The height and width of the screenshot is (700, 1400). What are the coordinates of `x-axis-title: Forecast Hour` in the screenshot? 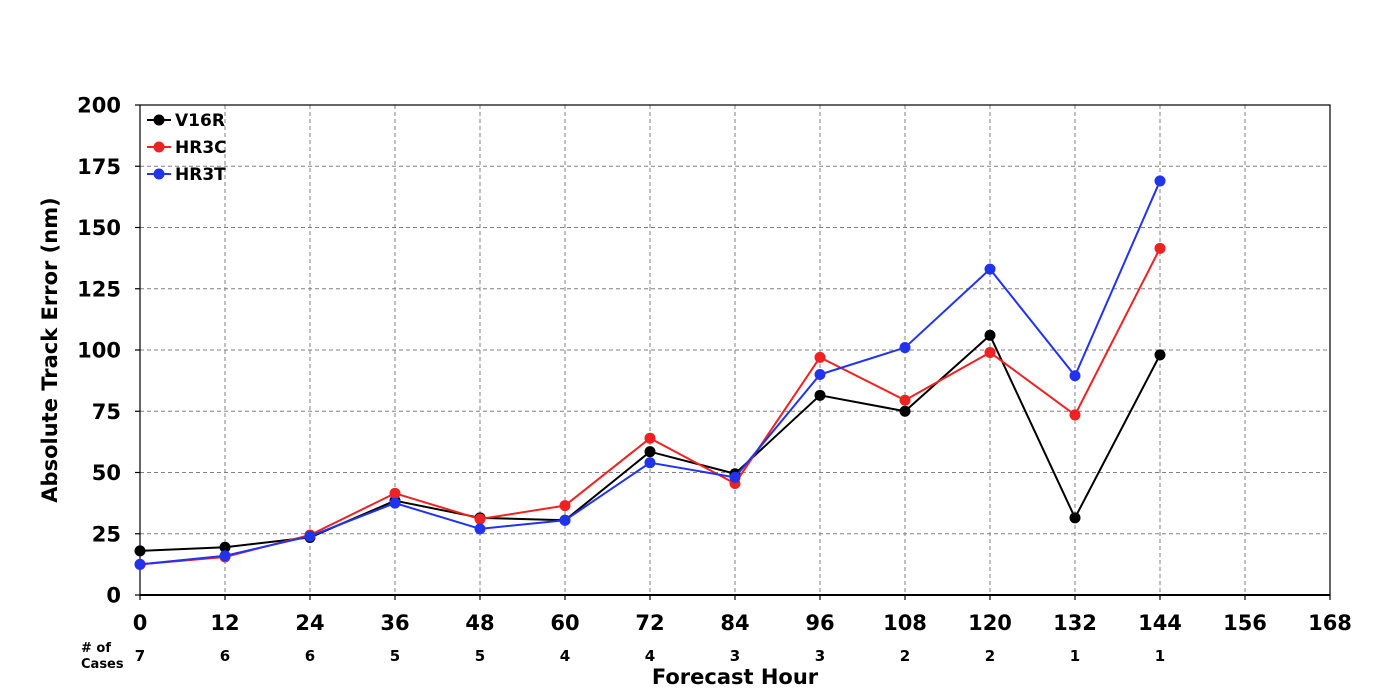 It's located at (735, 677).